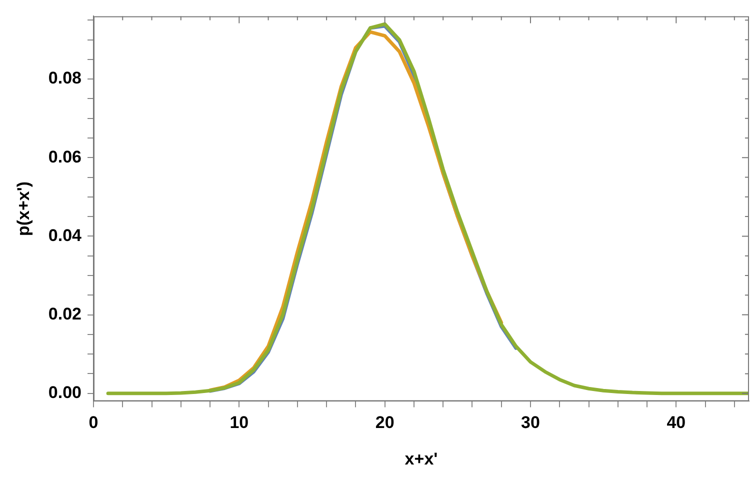 The width and height of the screenshot is (750, 480). Describe the element at coordinates (93, 422) in the screenshot. I see `x-tick-label: 0` at that location.